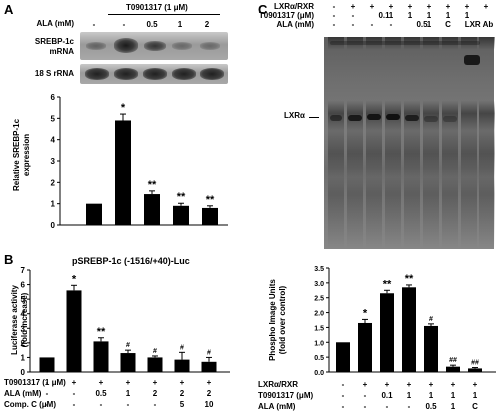  I want to click on panel-c-header-value: C, so click(448, 24).